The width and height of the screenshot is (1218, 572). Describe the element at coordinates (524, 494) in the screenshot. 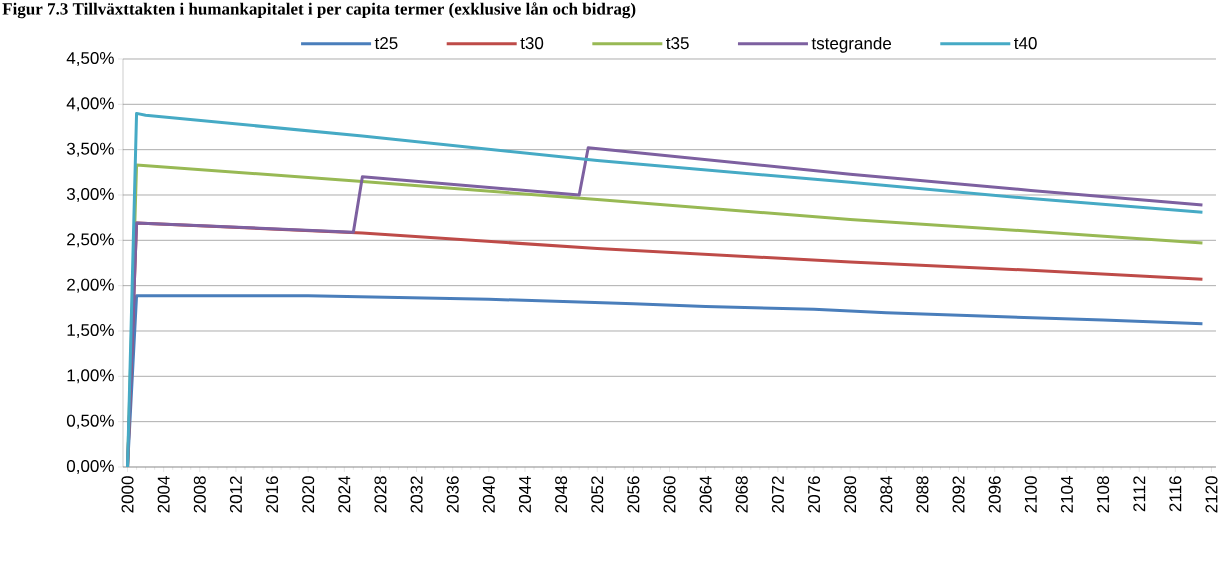

I see `x-tick-label: 2044` at that location.